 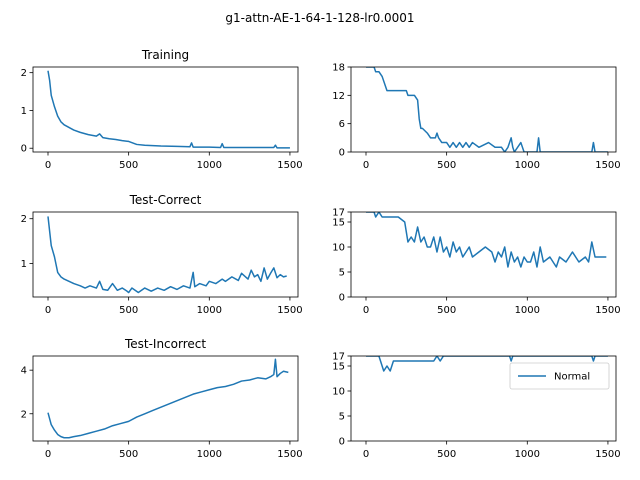 What do you see at coordinates (165, 344) in the screenshot?
I see `subplot-title: Test-Incorrect` at bounding box center [165, 344].